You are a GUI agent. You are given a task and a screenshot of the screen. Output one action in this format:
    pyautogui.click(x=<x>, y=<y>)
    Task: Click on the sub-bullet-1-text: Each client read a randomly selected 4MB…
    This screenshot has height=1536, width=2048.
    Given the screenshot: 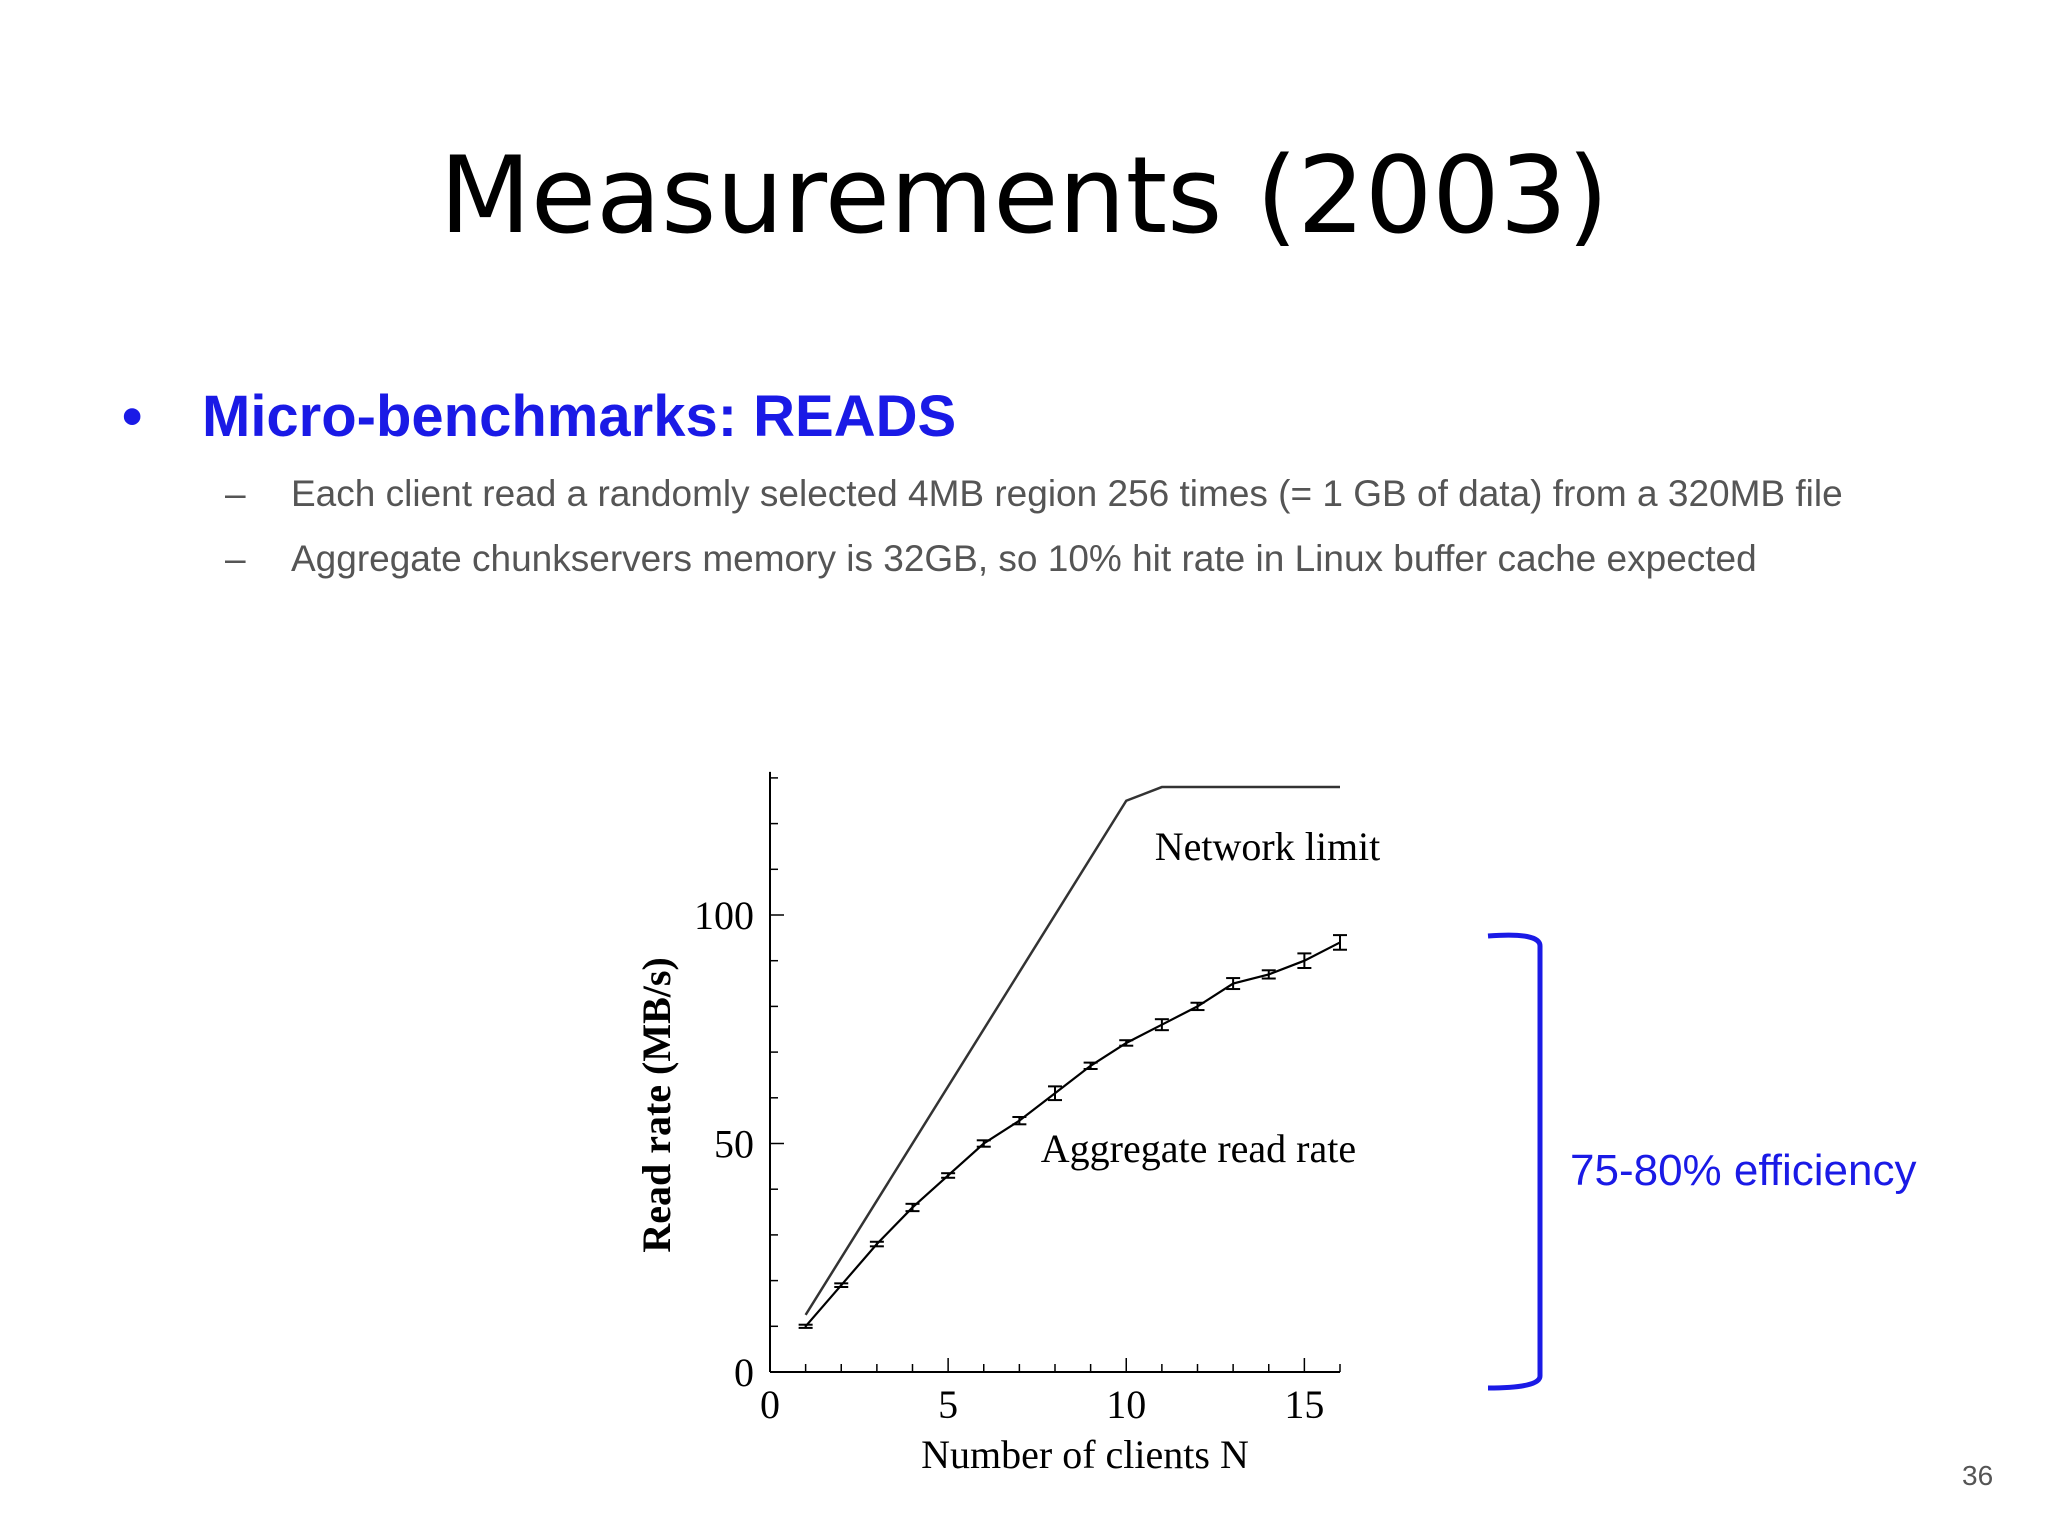 What is the action you would take?
    pyautogui.click(x=1067, y=493)
    